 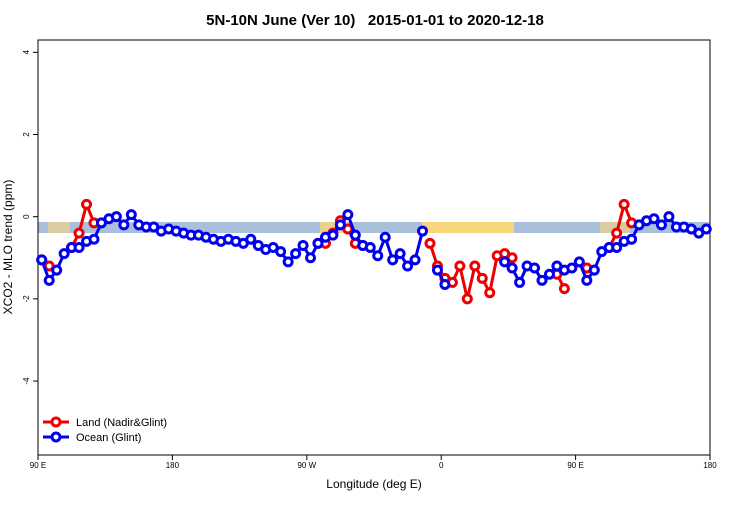 What do you see at coordinates (26, 216) in the screenshot?
I see `y-tick-label: 0` at bounding box center [26, 216].